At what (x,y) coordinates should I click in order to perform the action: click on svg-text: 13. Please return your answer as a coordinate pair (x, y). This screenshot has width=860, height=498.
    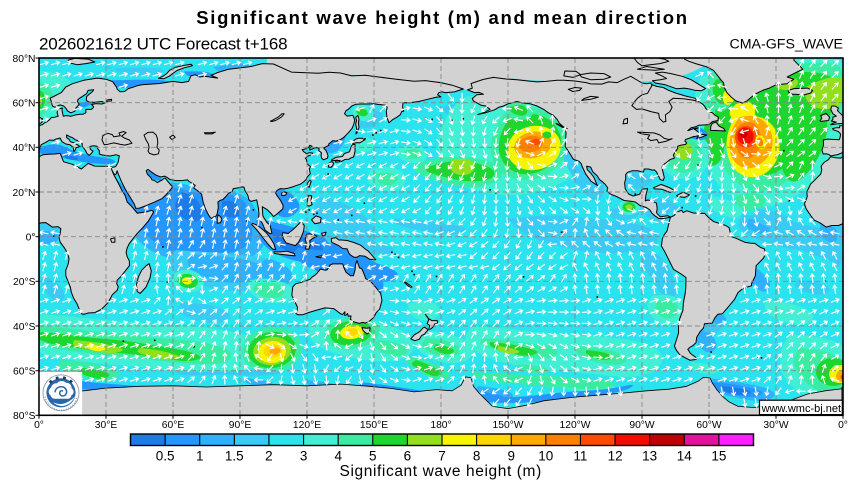
    Looking at the image, I should click on (649, 456).